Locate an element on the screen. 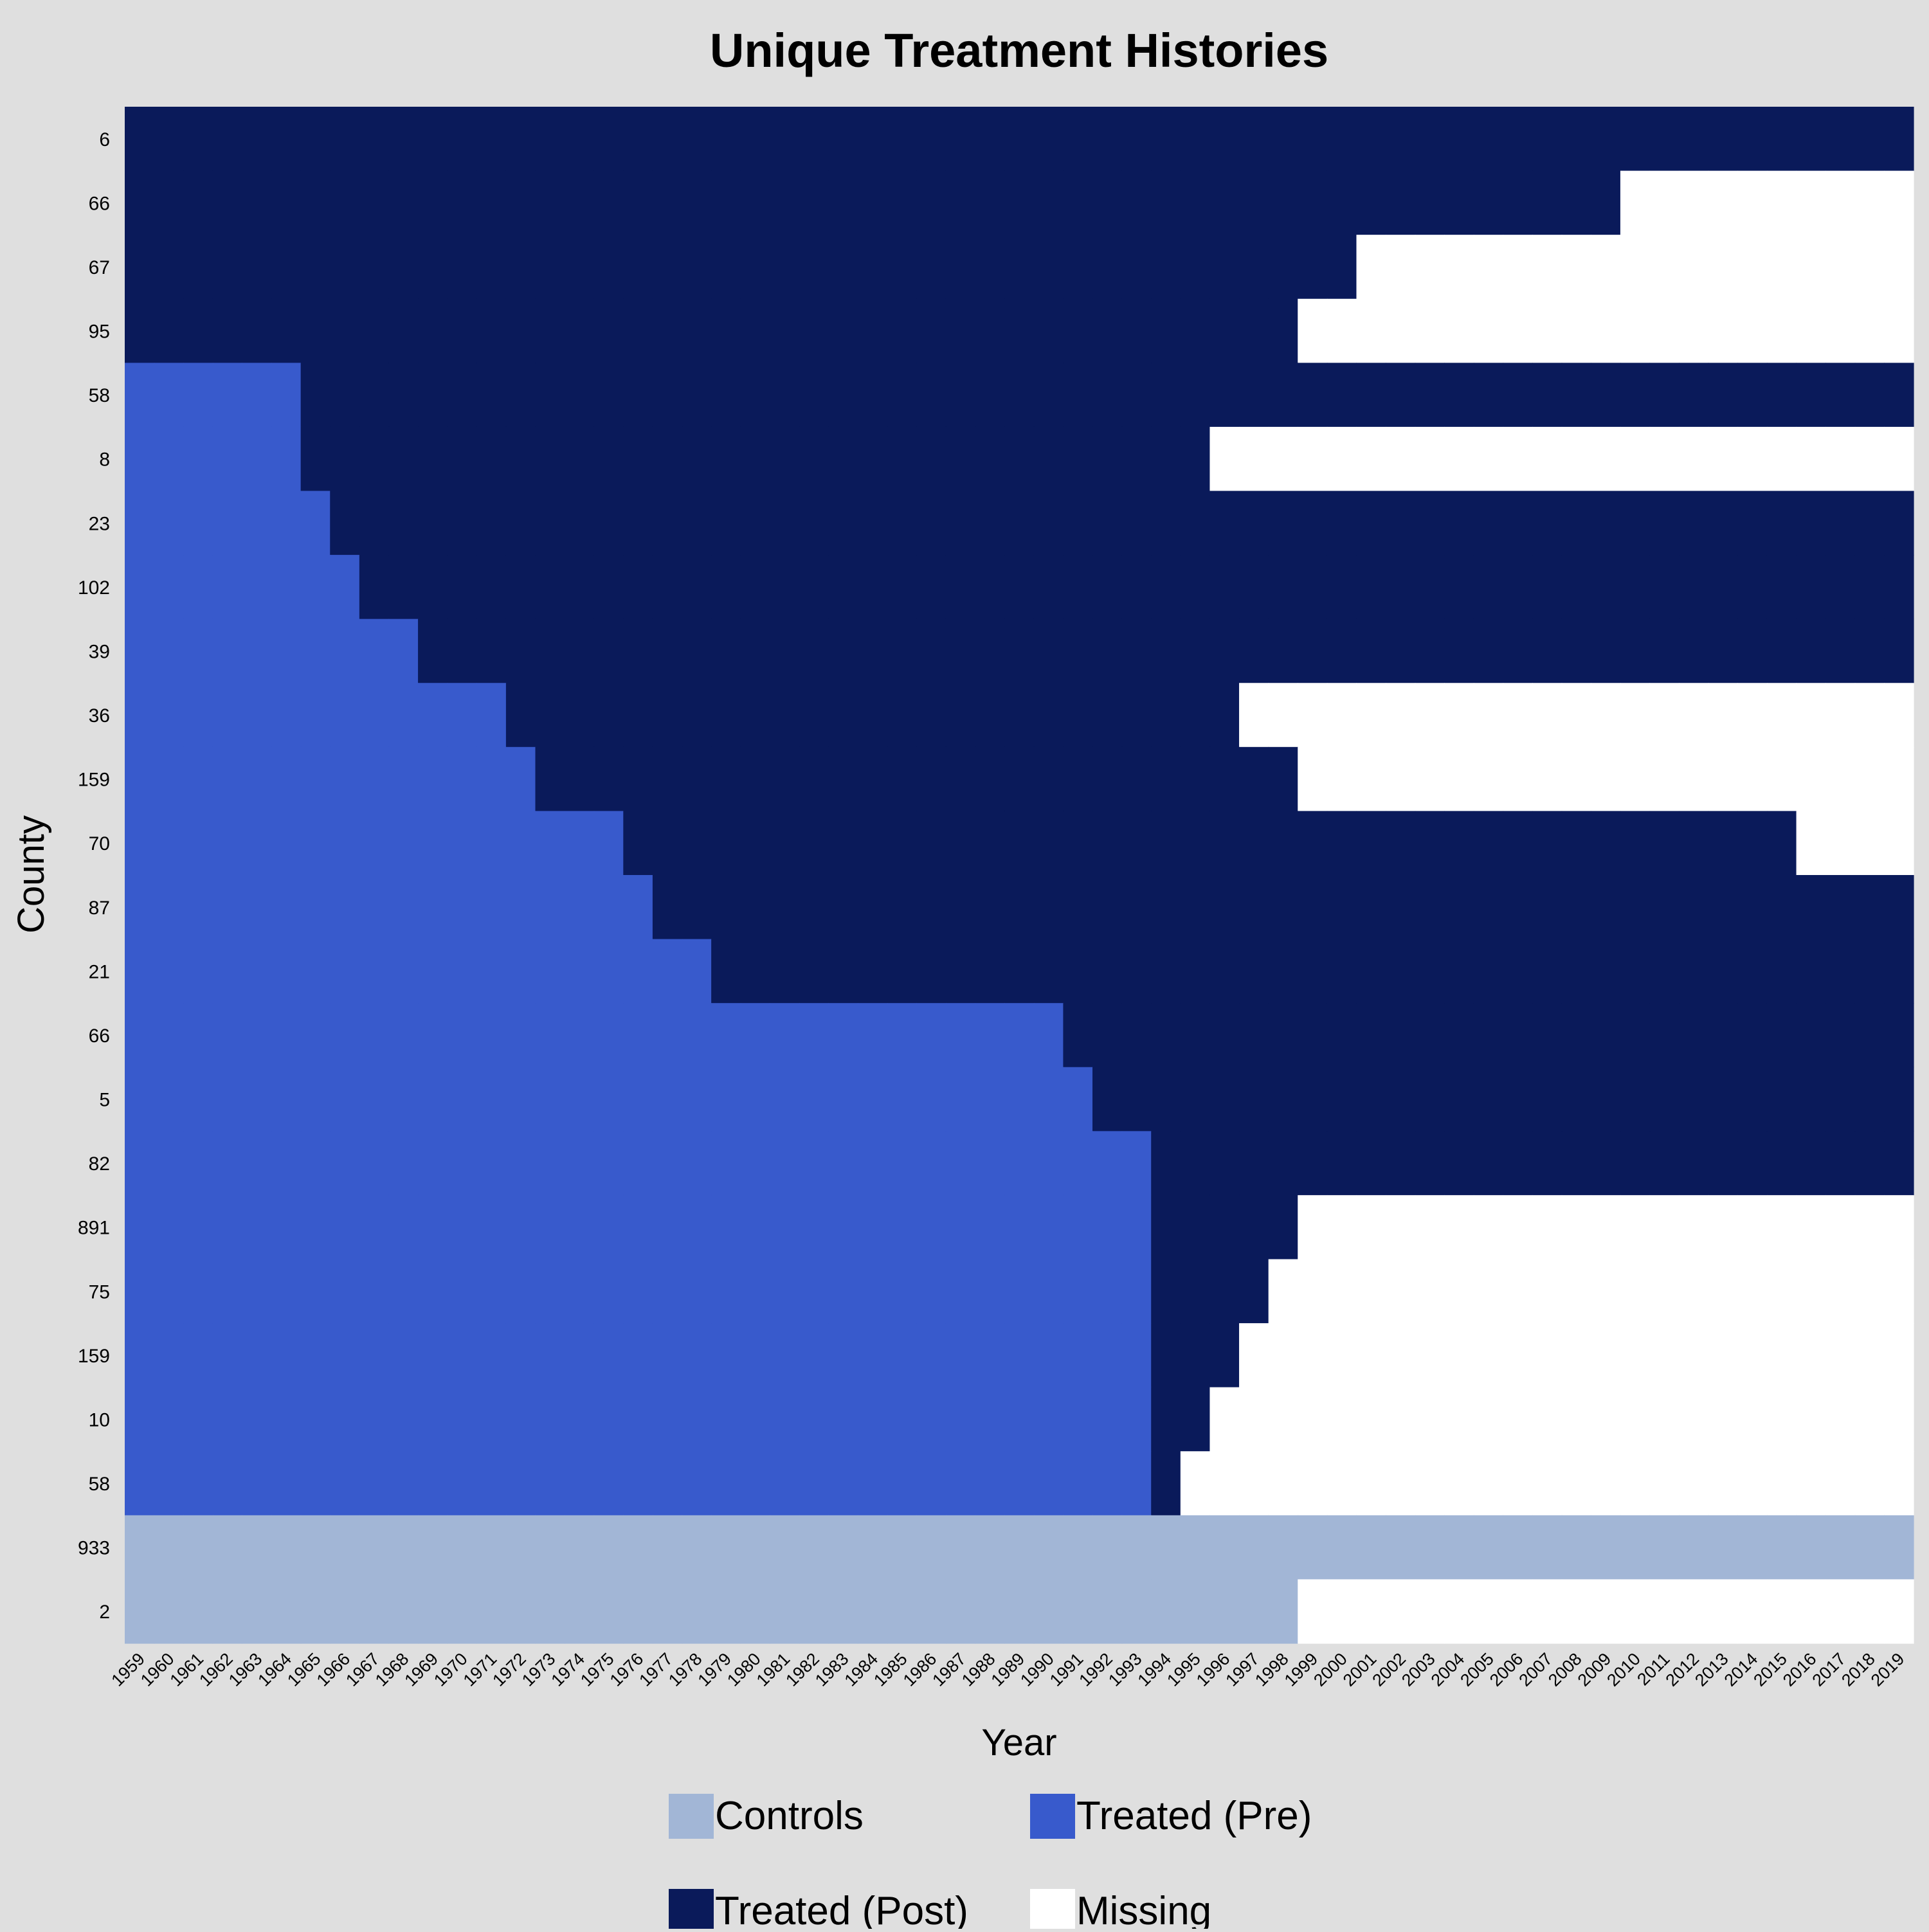 Image resolution: width=1929 pixels, height=1932 pixels. y-tick-label: 891 is located at coordinates (94, 1228).